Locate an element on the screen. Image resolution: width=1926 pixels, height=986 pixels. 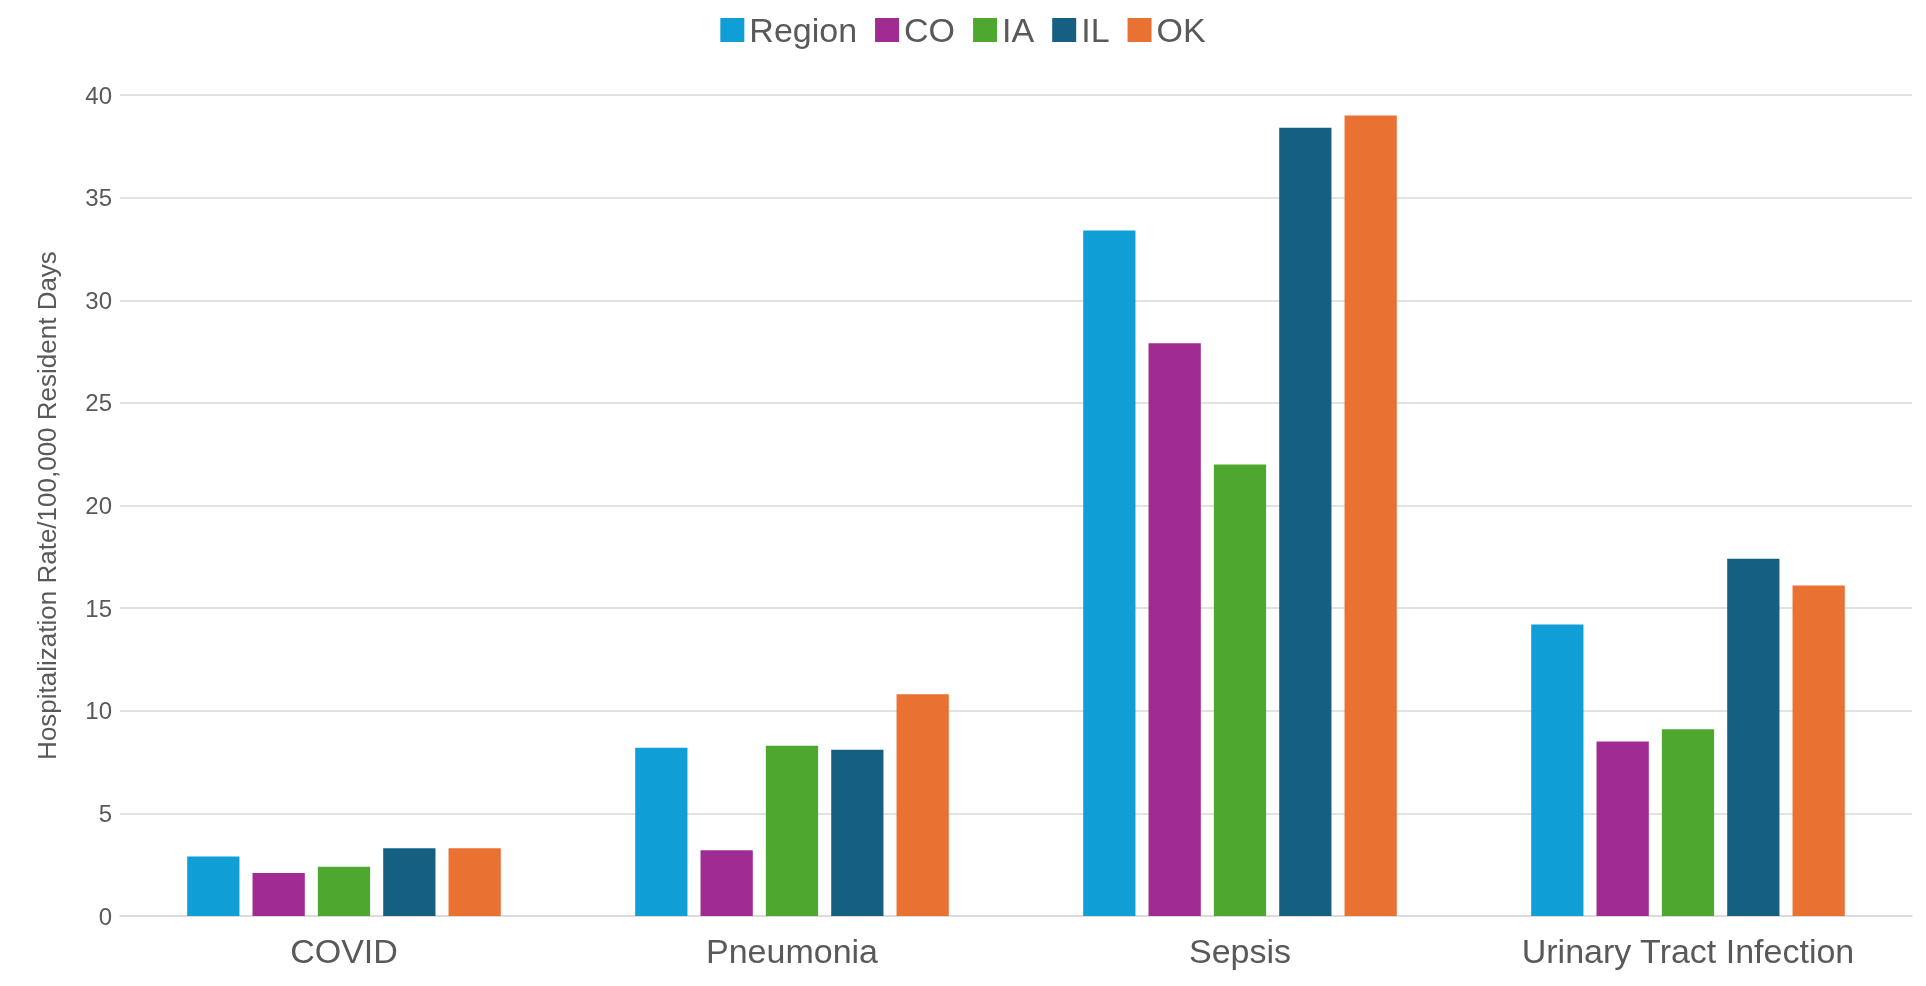
x-tick-label: COVID is located at coordinates (344, 951).